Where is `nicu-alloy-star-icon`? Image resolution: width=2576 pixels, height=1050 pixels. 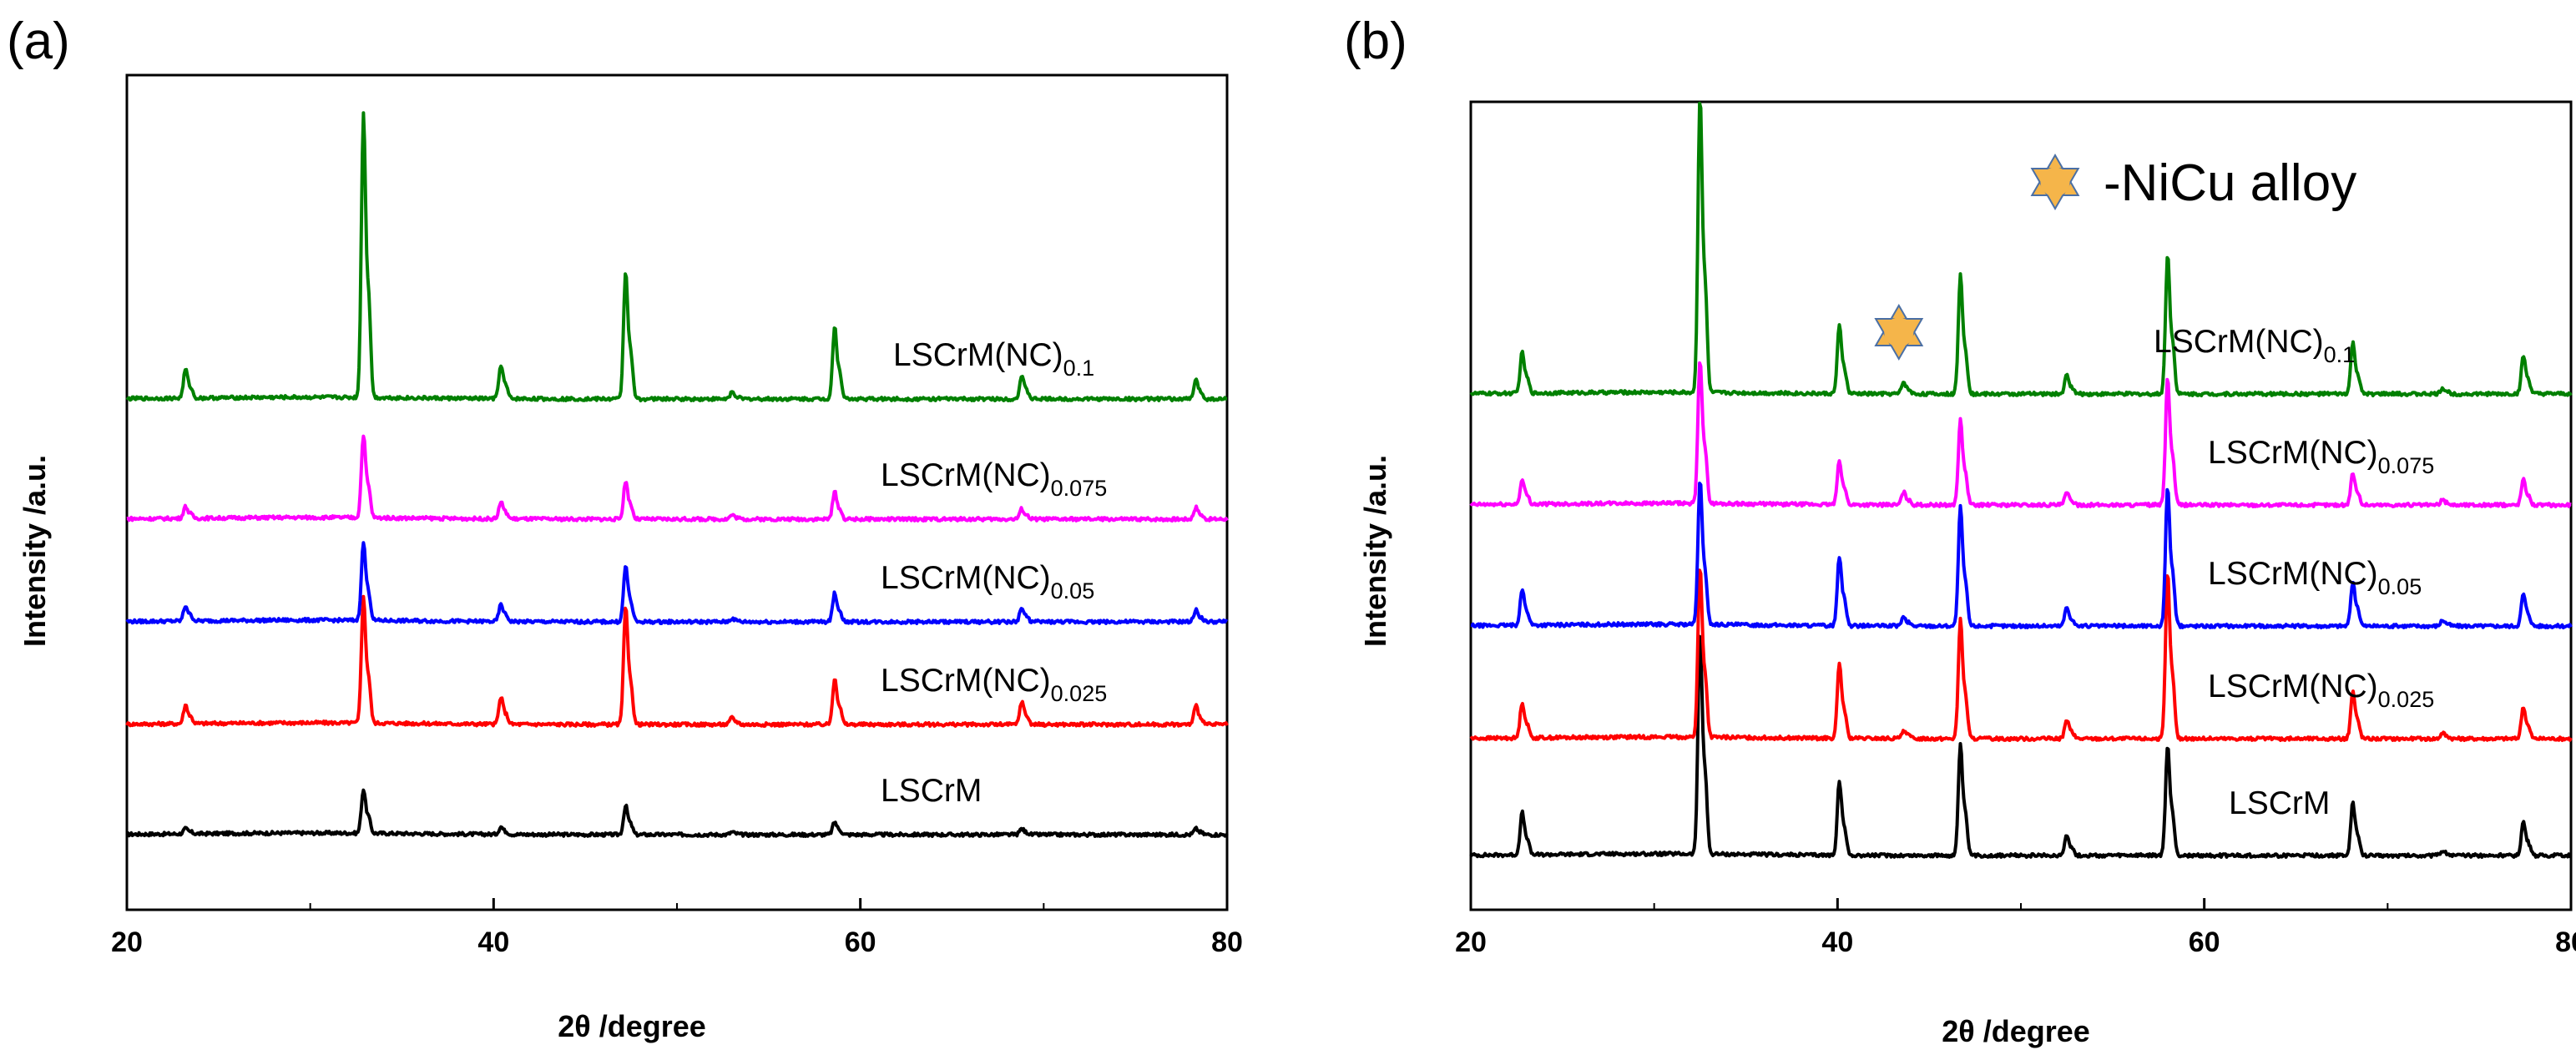 nicu-alloy-star-icon is located at coordinates (2055, 182).